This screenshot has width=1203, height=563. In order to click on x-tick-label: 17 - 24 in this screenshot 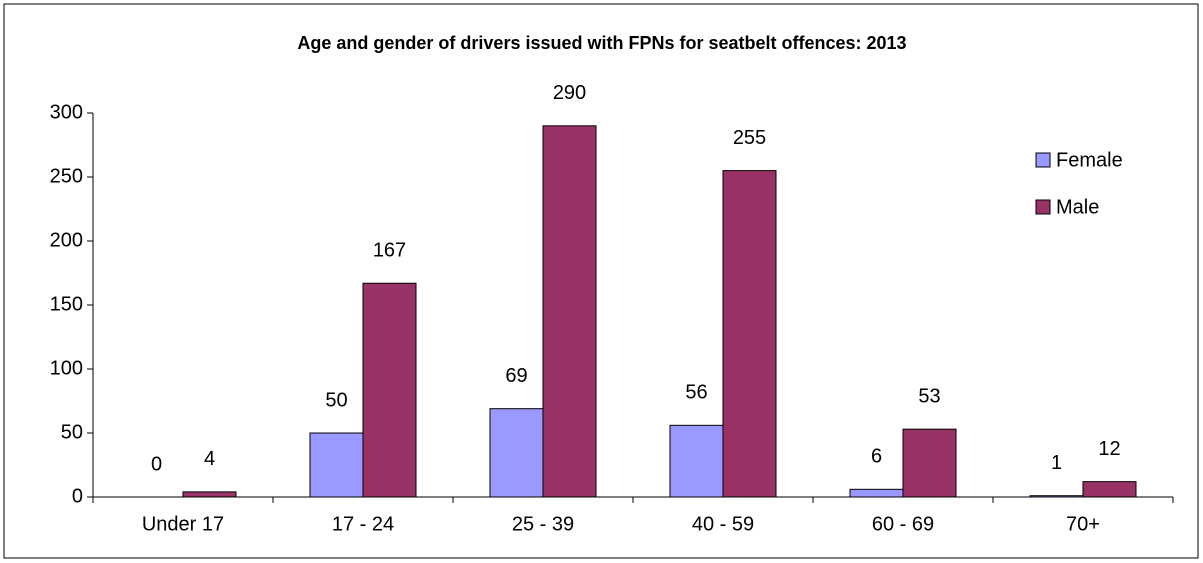, I will do `click(363, 524)`.